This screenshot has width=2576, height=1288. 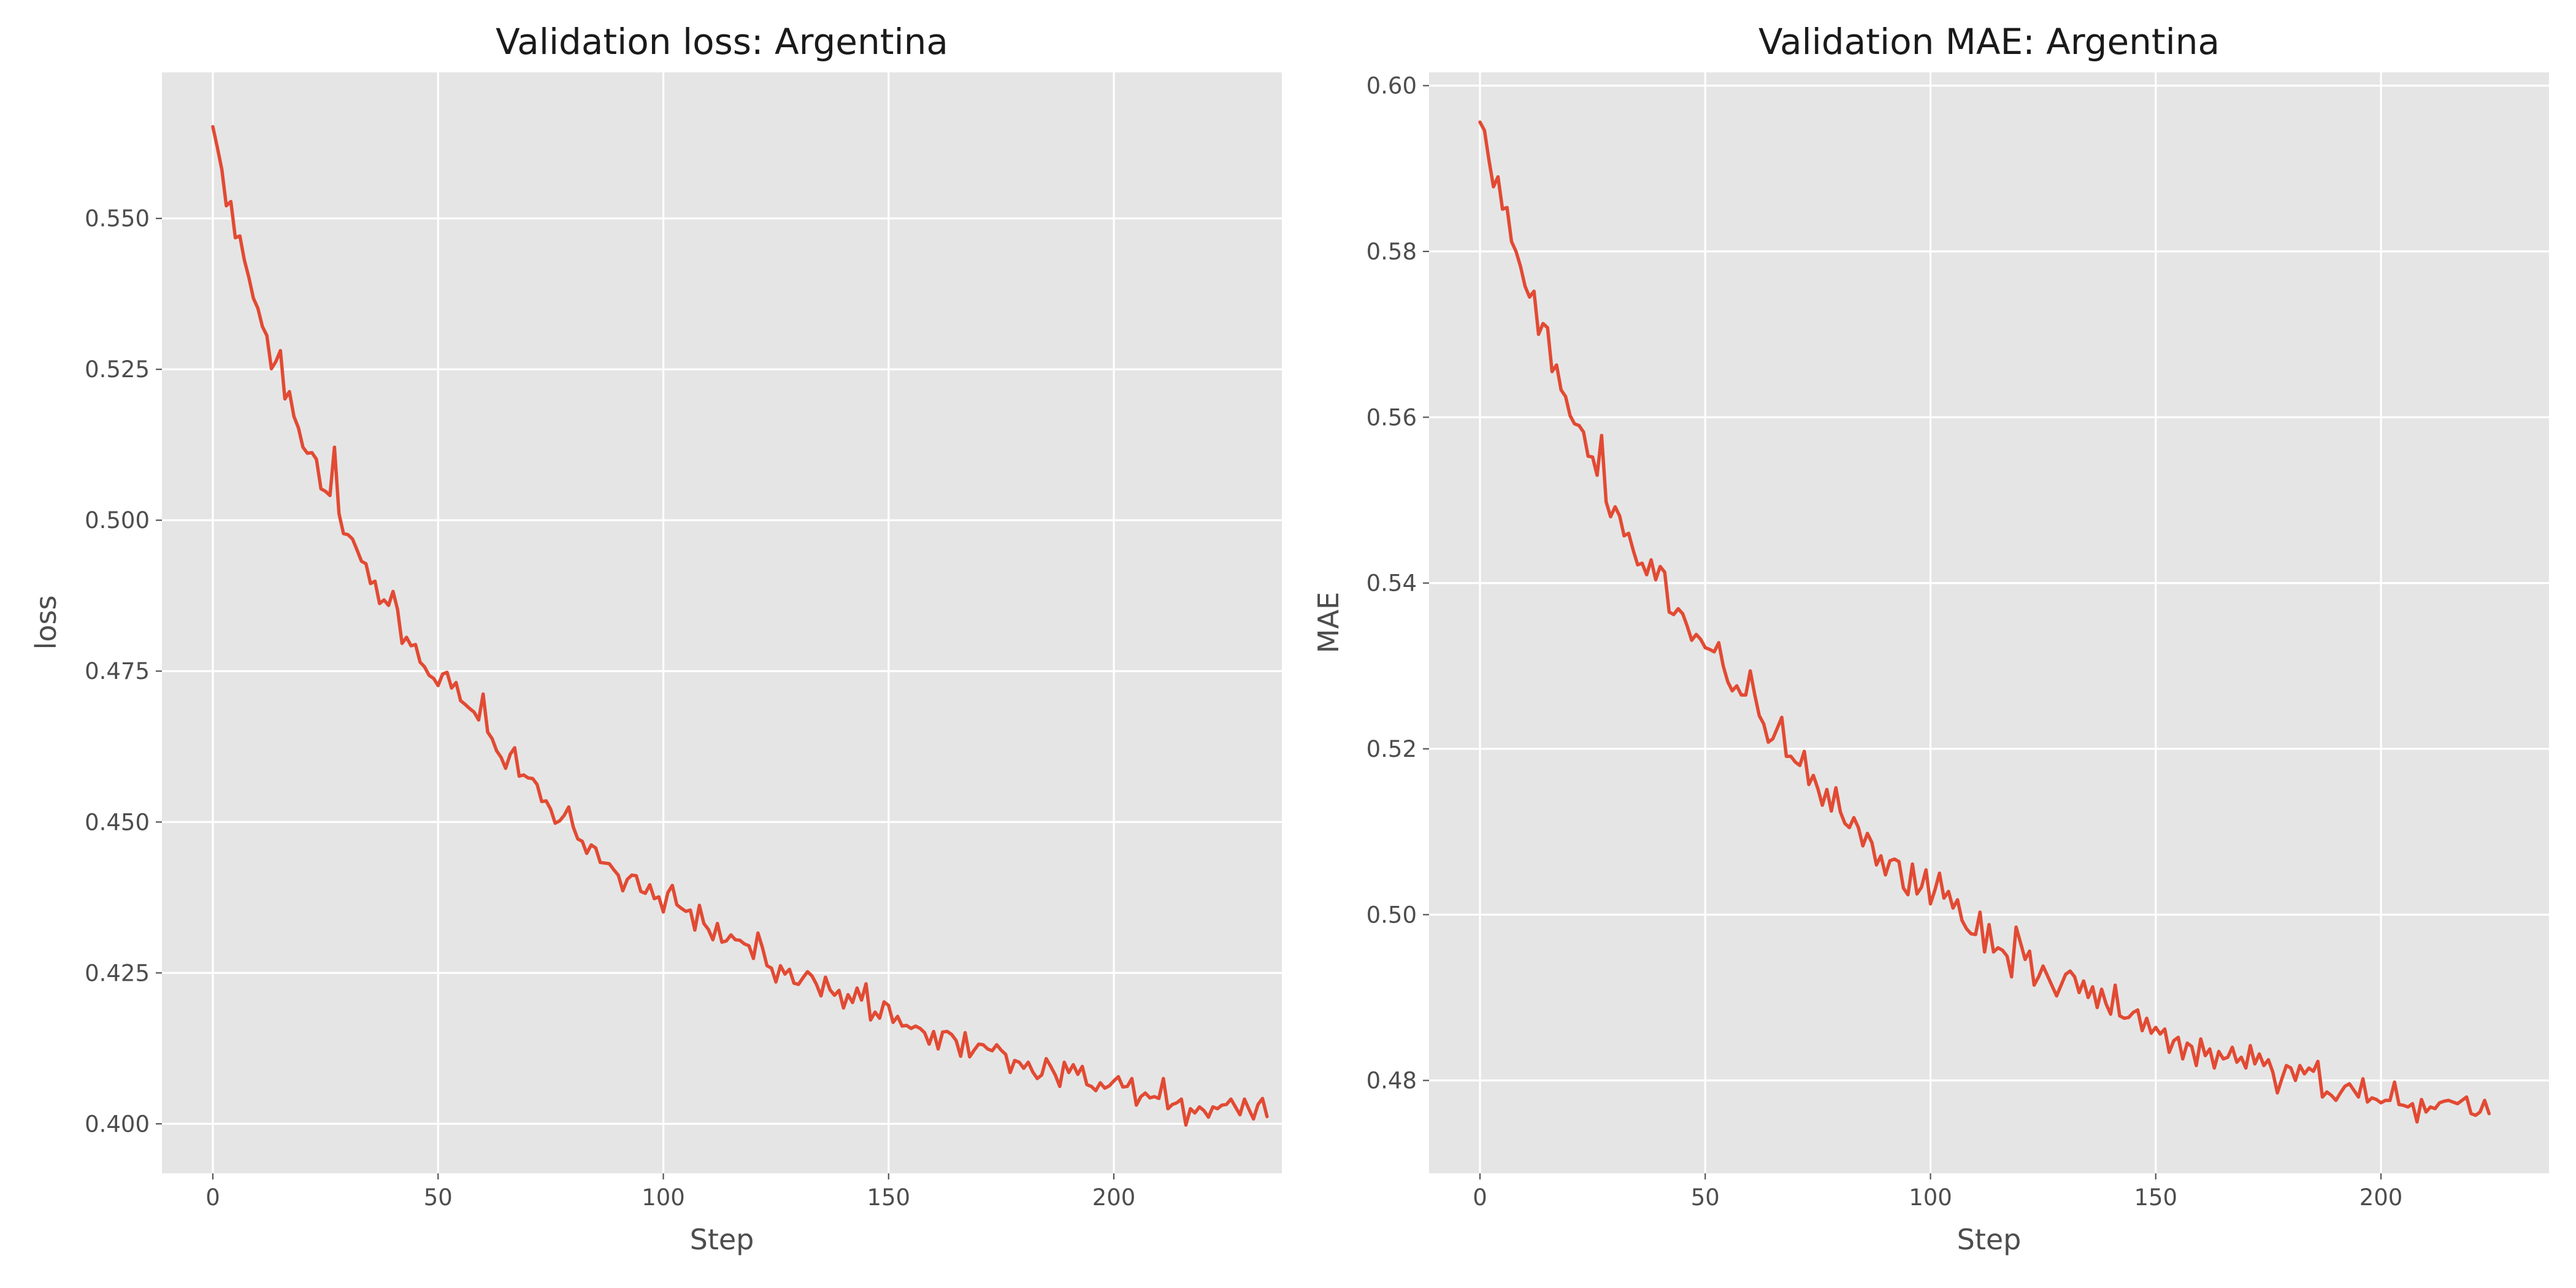 What do you see at coordinates (1392, 583) in the screenshot?
I see `mae-y-tick-label: 0.54` at bounding box center [1392, 583].